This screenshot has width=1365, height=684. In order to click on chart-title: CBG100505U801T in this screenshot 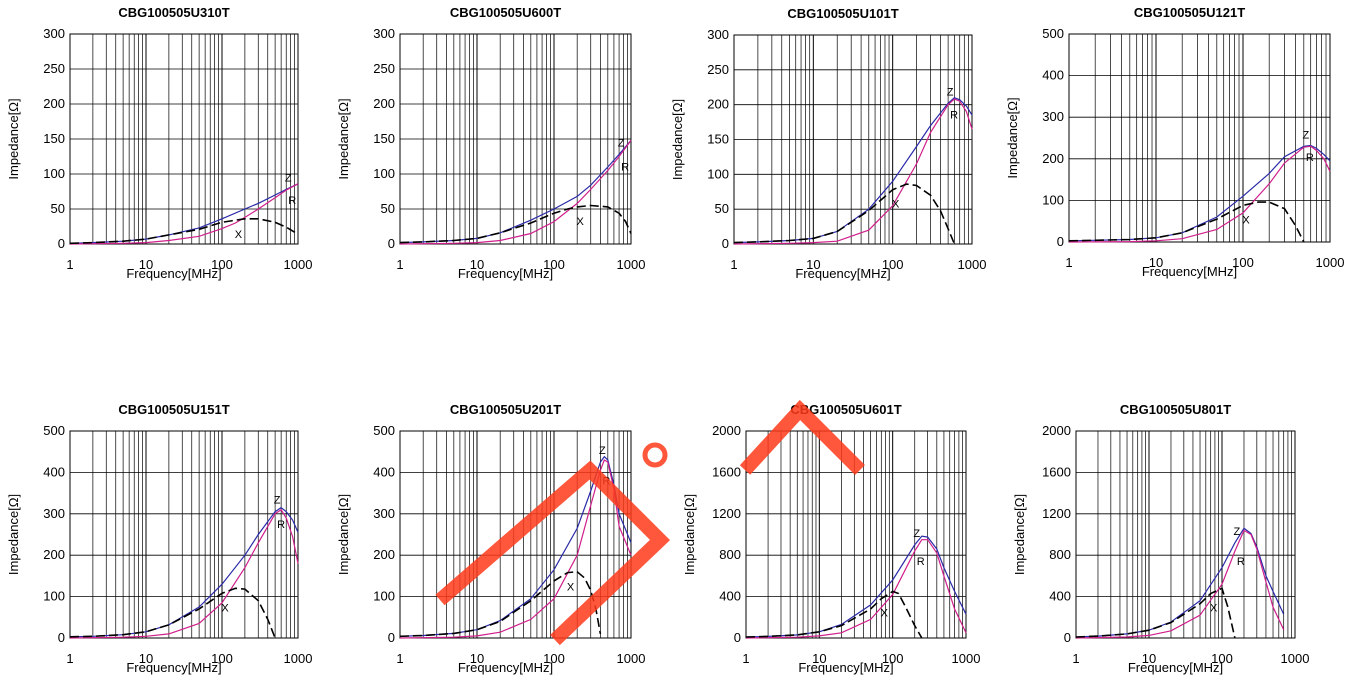, I will do `click(1175, 409)`.